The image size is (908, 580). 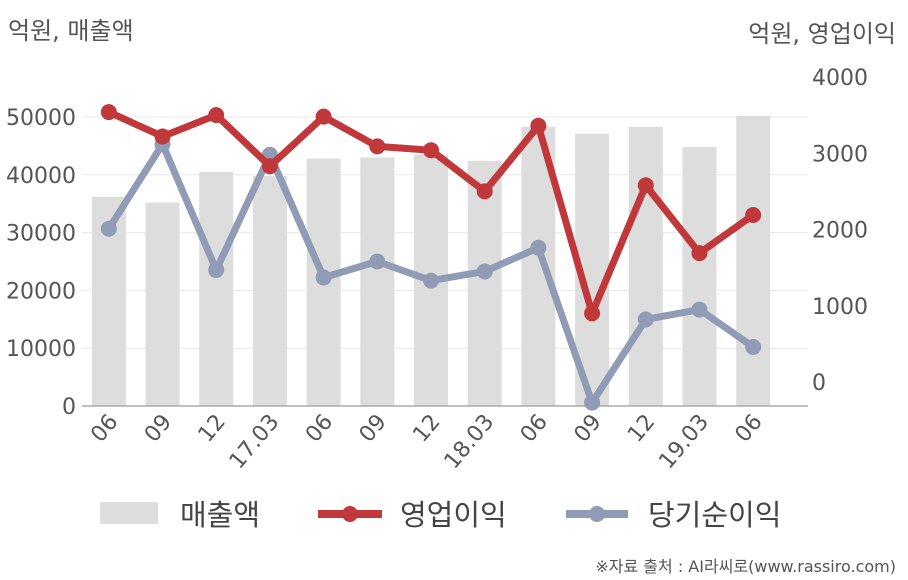 I want to click on left-tick-label: 30000, so click(x=41, y=234).